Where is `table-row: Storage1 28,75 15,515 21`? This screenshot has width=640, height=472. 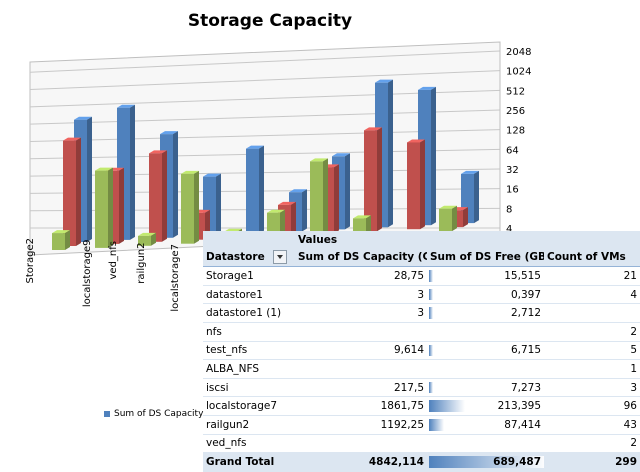 table-row: Storage1 28,75 15,515 21 is located at coordinates (421, 276).